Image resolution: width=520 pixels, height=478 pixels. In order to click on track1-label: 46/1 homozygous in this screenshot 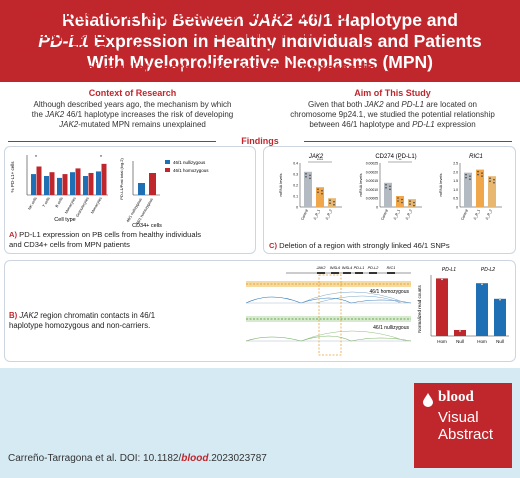, I will do `click(390, 292)`.